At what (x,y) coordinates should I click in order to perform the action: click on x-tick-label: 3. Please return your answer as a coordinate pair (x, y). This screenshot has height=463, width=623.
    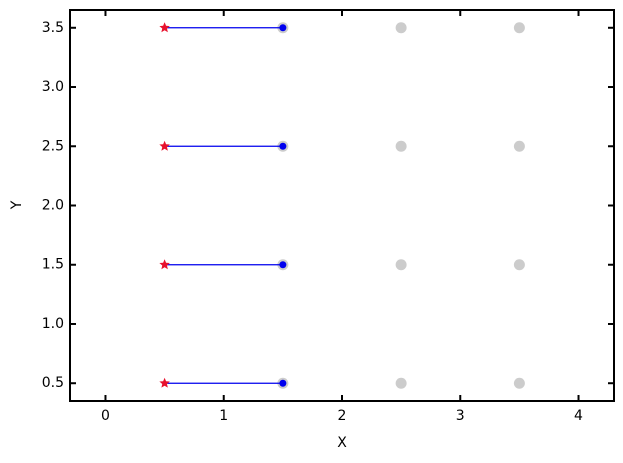
    Looking at the image, I should click on (460, 416).